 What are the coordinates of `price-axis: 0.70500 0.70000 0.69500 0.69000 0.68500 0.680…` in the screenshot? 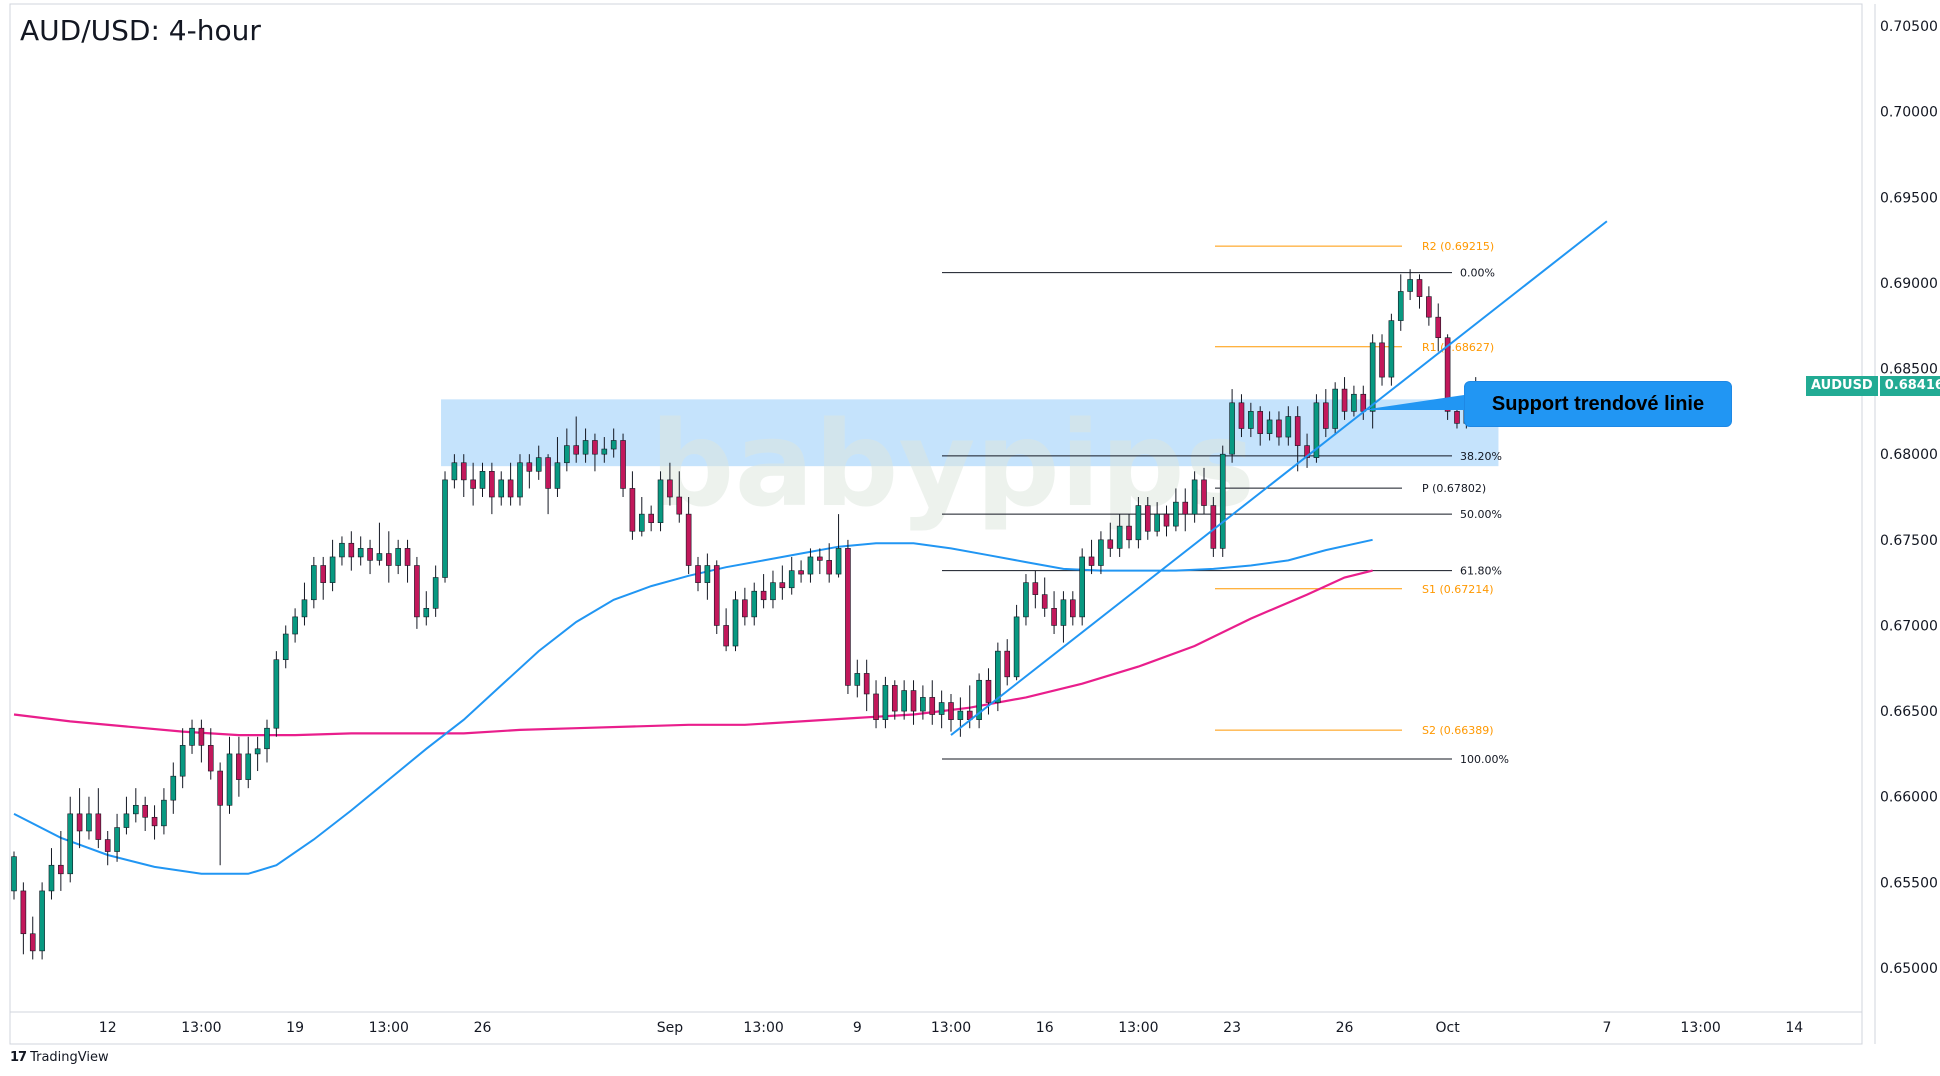 It's located at (1909, 498).